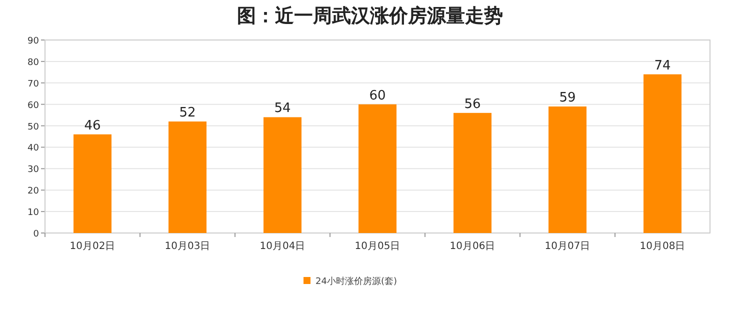 The image size is (740, 312). I want to click on x-tick-label: 10月04日, so click(283, 246).